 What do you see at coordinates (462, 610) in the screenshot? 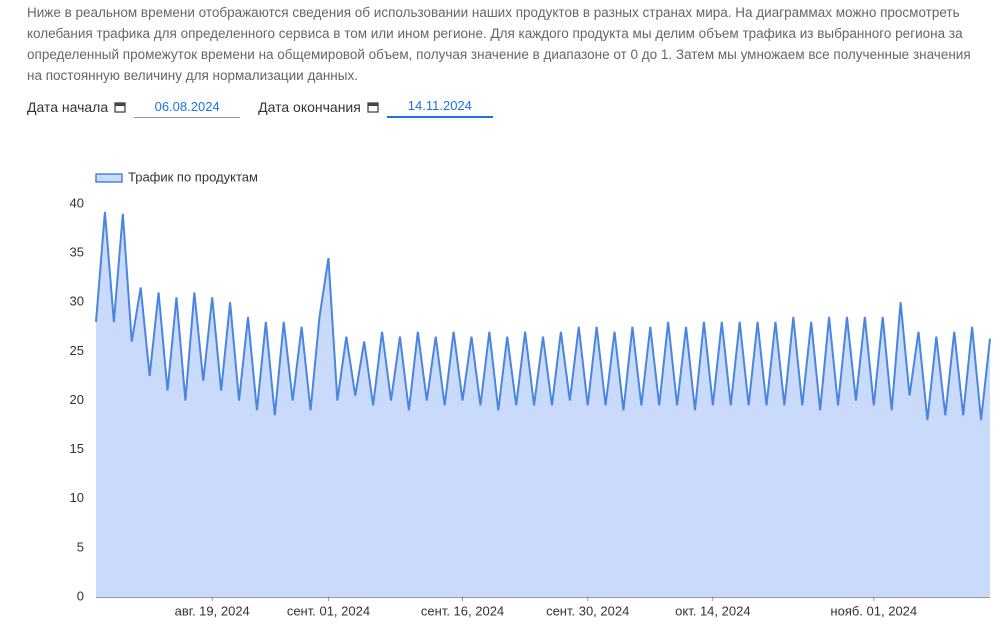
I see `x-tick-label: сент. 16, 2024` at bounding box center [462, 610].